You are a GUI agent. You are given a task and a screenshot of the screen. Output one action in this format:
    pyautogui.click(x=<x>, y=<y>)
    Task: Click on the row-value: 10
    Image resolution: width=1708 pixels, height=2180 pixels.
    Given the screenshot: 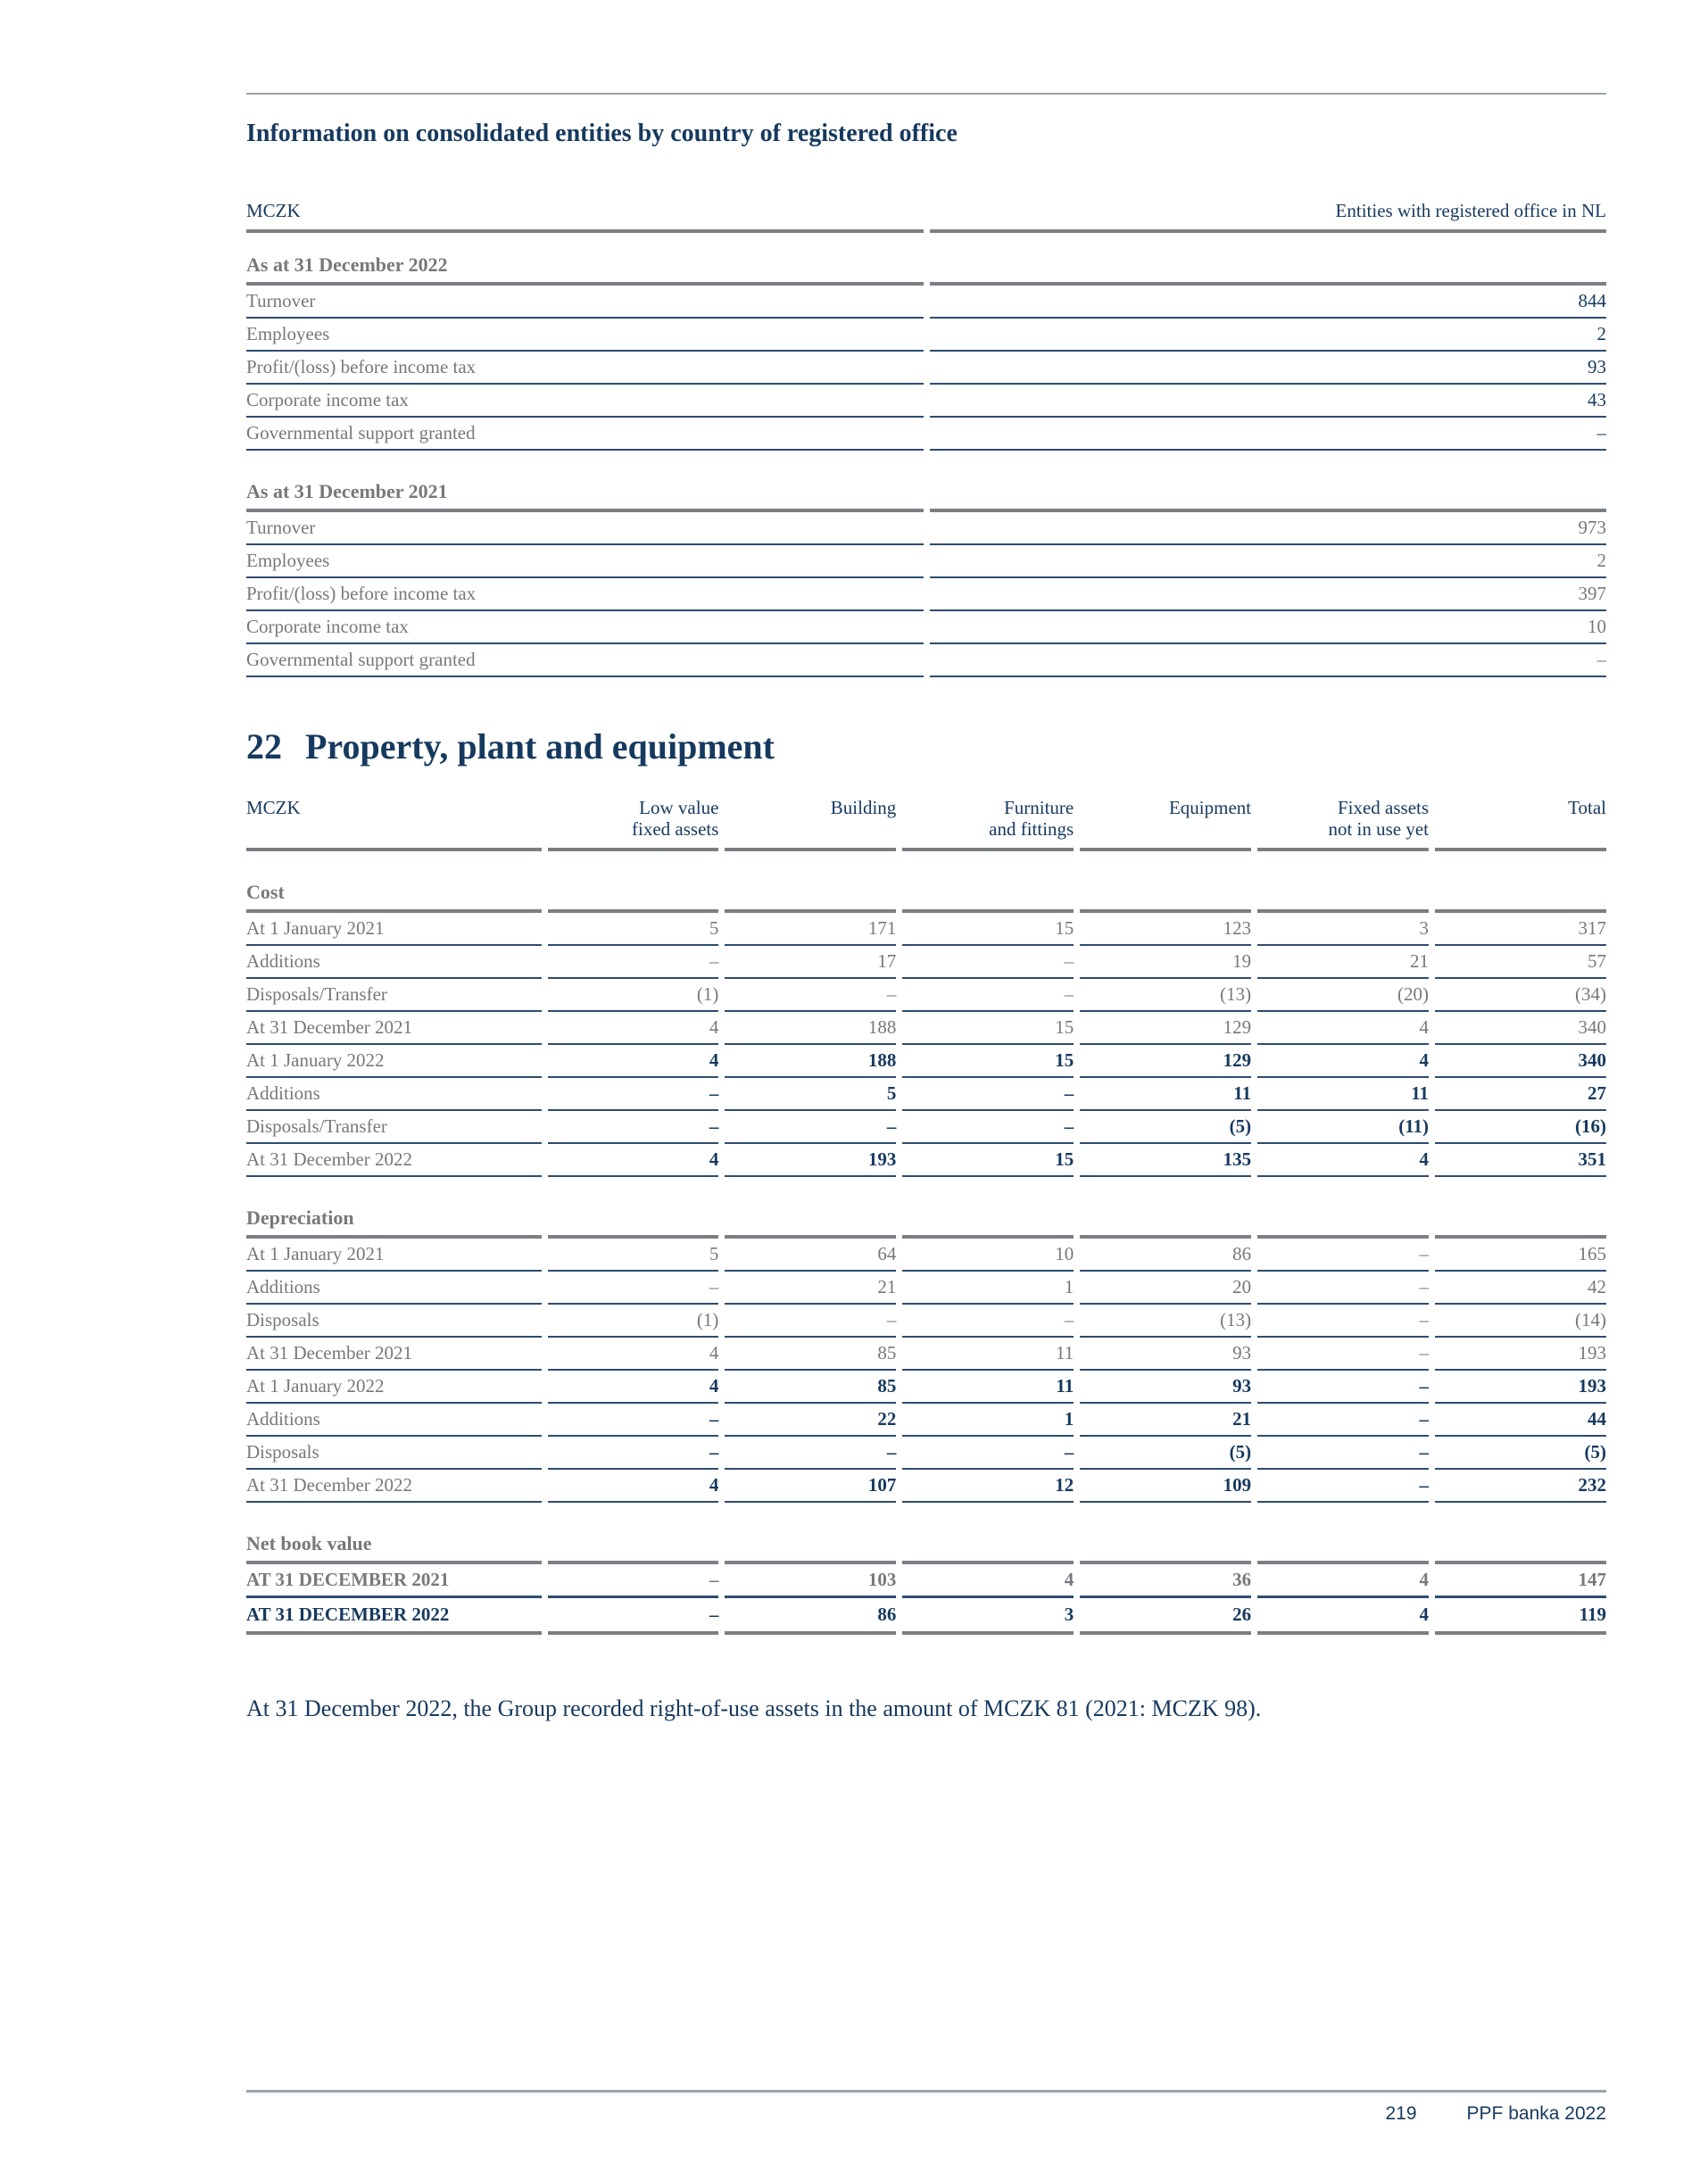 What is the action you would take?
    pyautogui.click(x=1267, y=627)
    